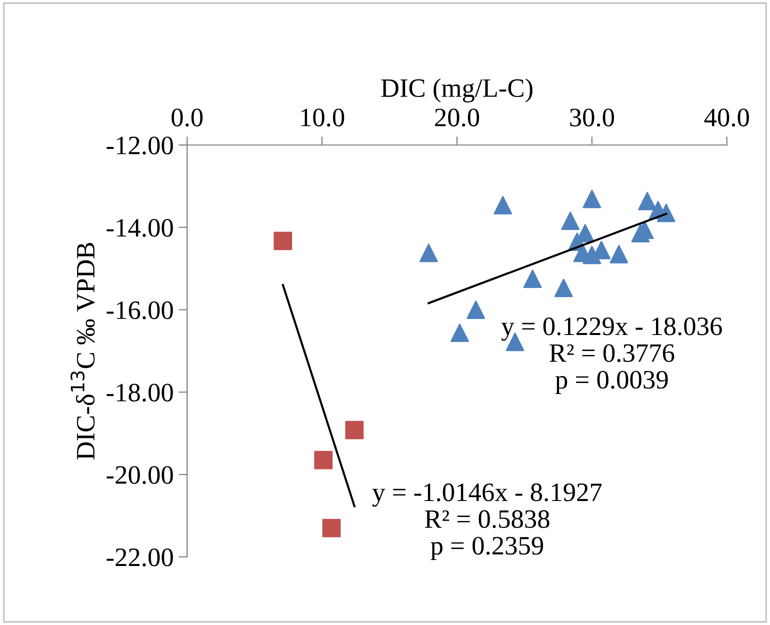  Describe the element at coordinates (139, 475) in the screenshot. I see `y-tick-label: -20.00` at that location.